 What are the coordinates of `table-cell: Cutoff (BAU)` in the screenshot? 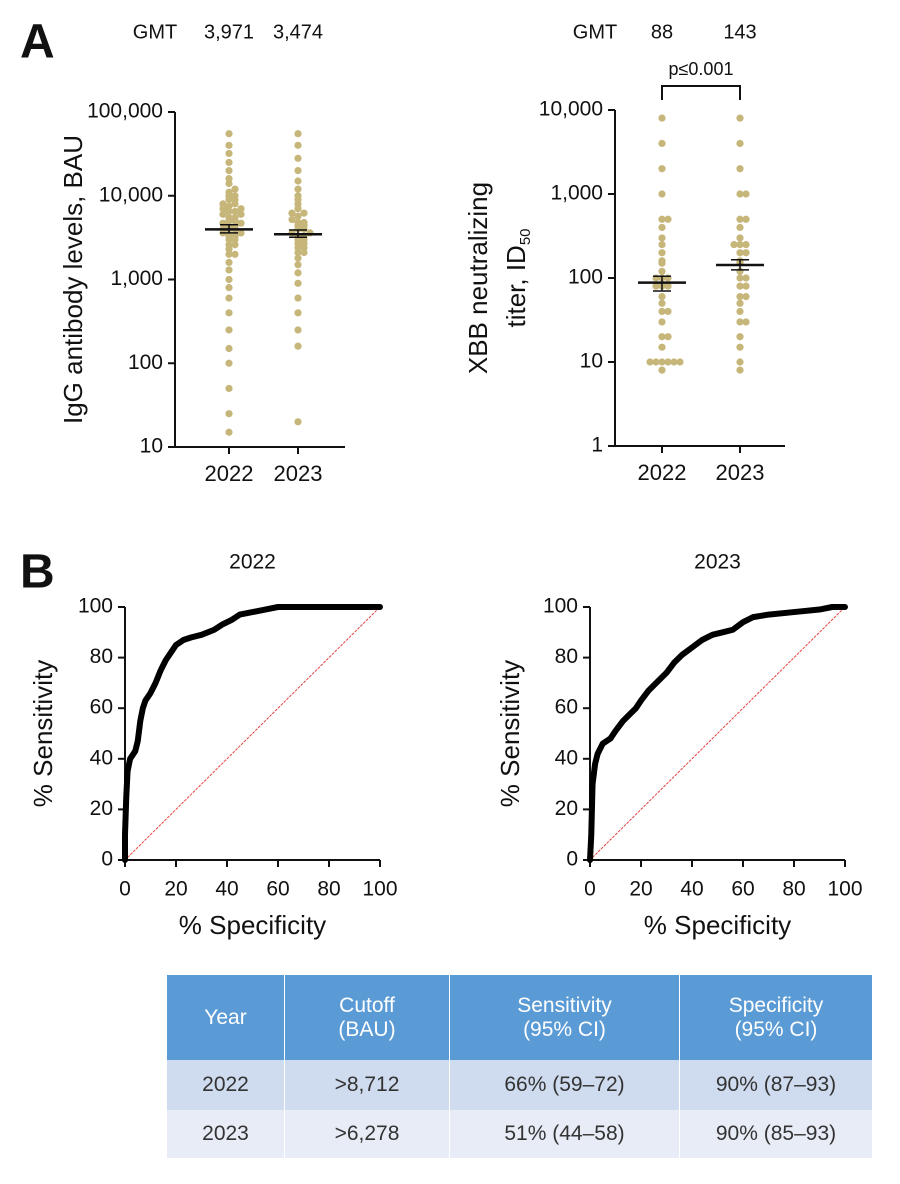 It's located at (367, 1017).